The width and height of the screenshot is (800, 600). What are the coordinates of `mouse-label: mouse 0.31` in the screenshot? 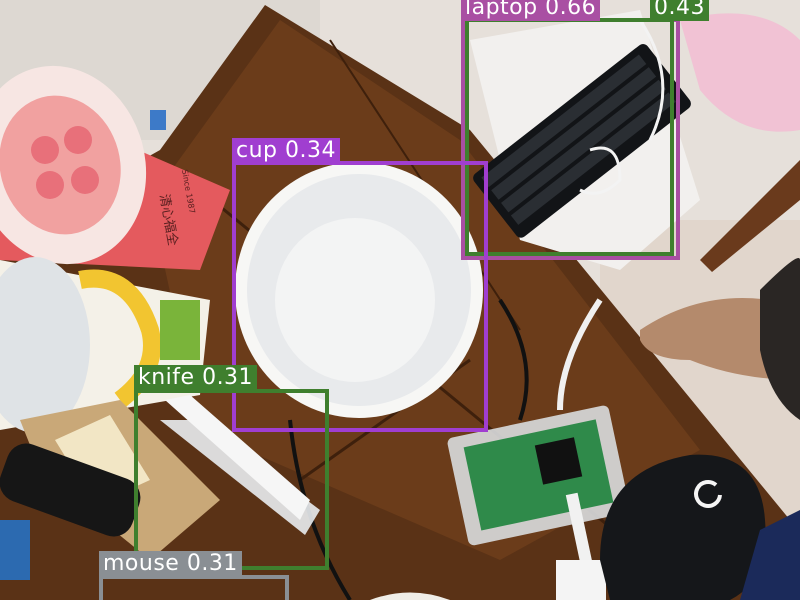 It's located at (170, 564).